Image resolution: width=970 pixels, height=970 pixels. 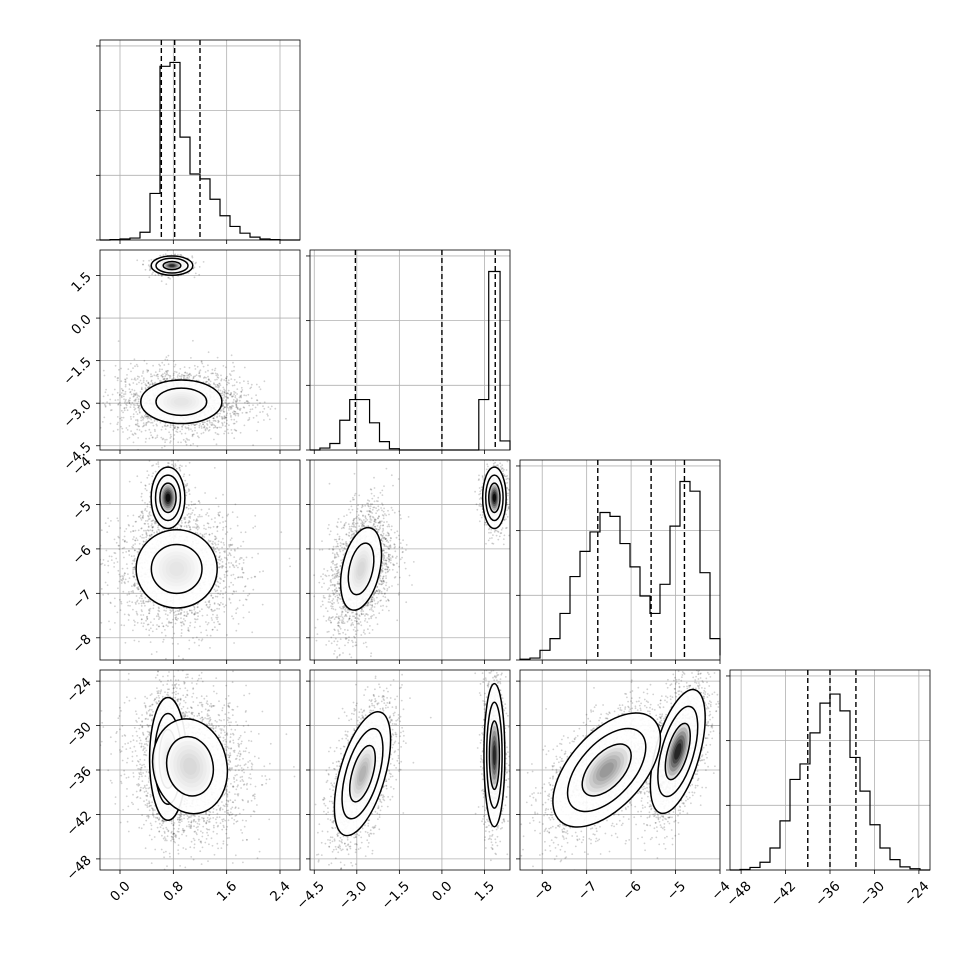 I want to click on y-tick-label: −24, so click(x=78, y=690).